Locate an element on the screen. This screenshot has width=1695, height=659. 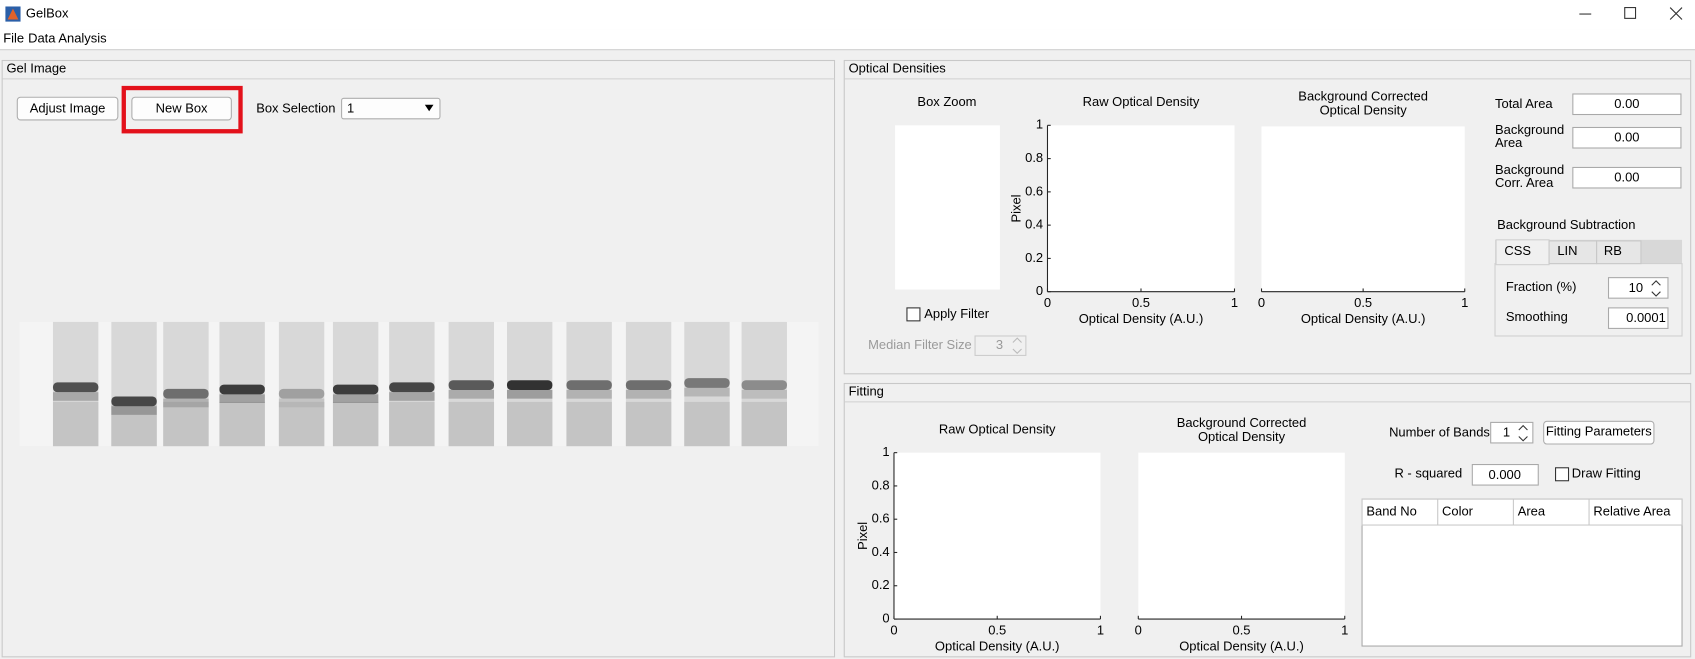
table-header is located at coordinates (1522, 512).